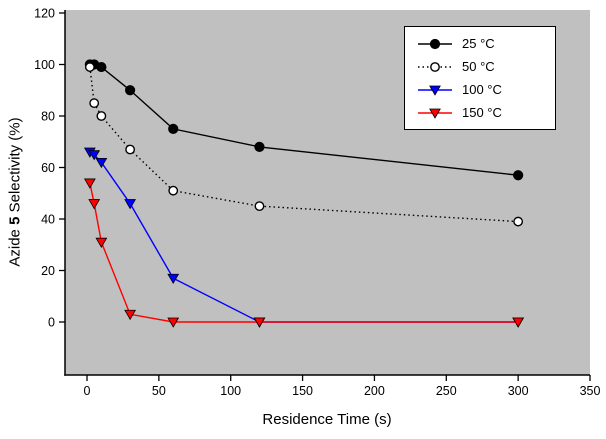 The width and height of the screenshot is (606, 439). I want to click on x-tick-label: 100, so click(230, 391).